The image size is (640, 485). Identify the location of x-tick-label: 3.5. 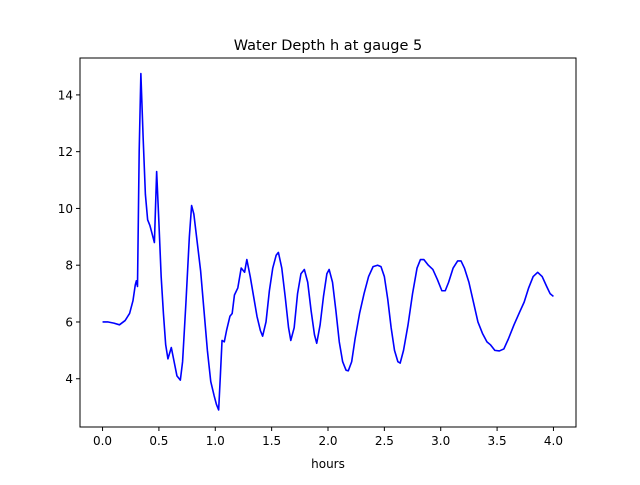
(497, 441).